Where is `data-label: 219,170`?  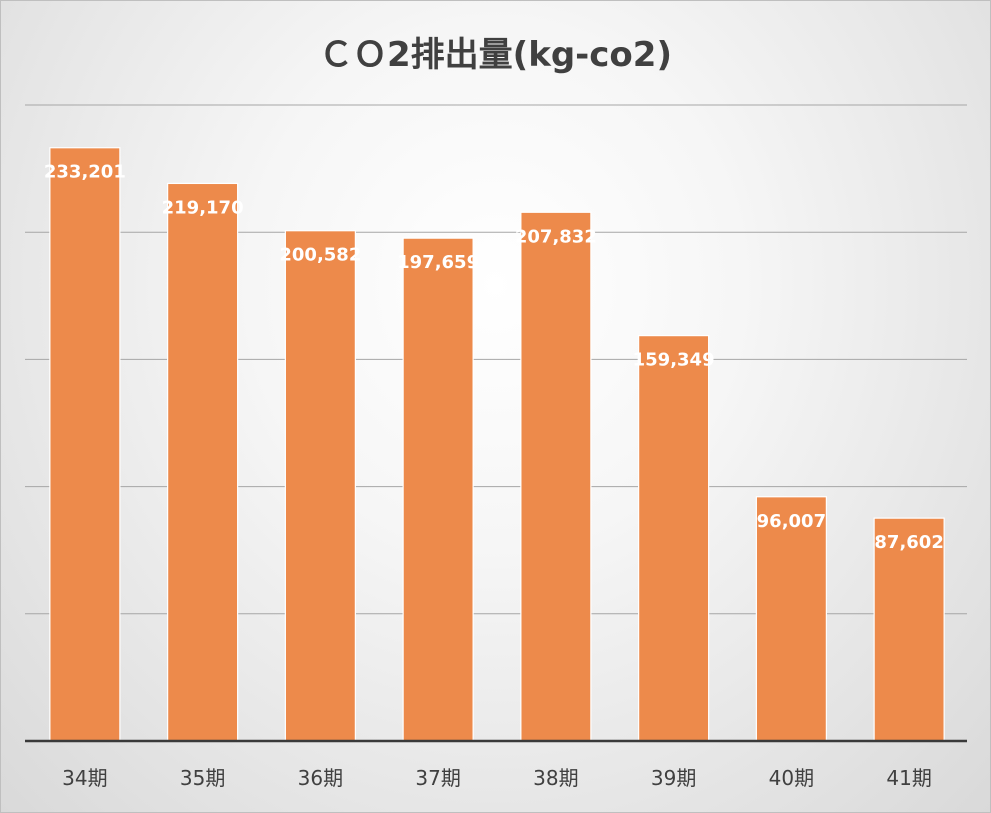 data-label: 219,170 is located at coordinates (203, 207).